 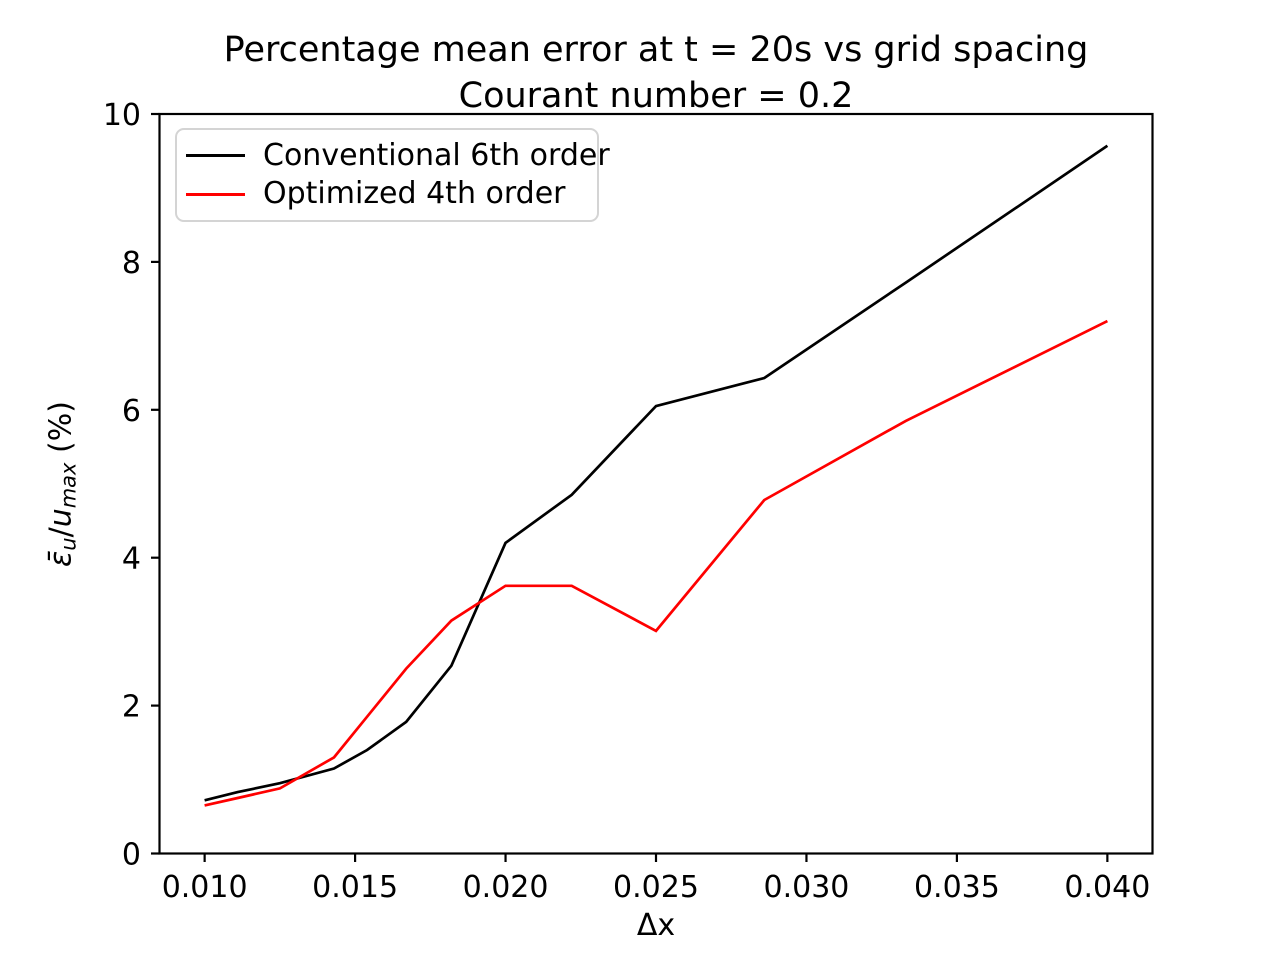 I want to click on x-tick-label: 0.025, so click(x=656, y=887).